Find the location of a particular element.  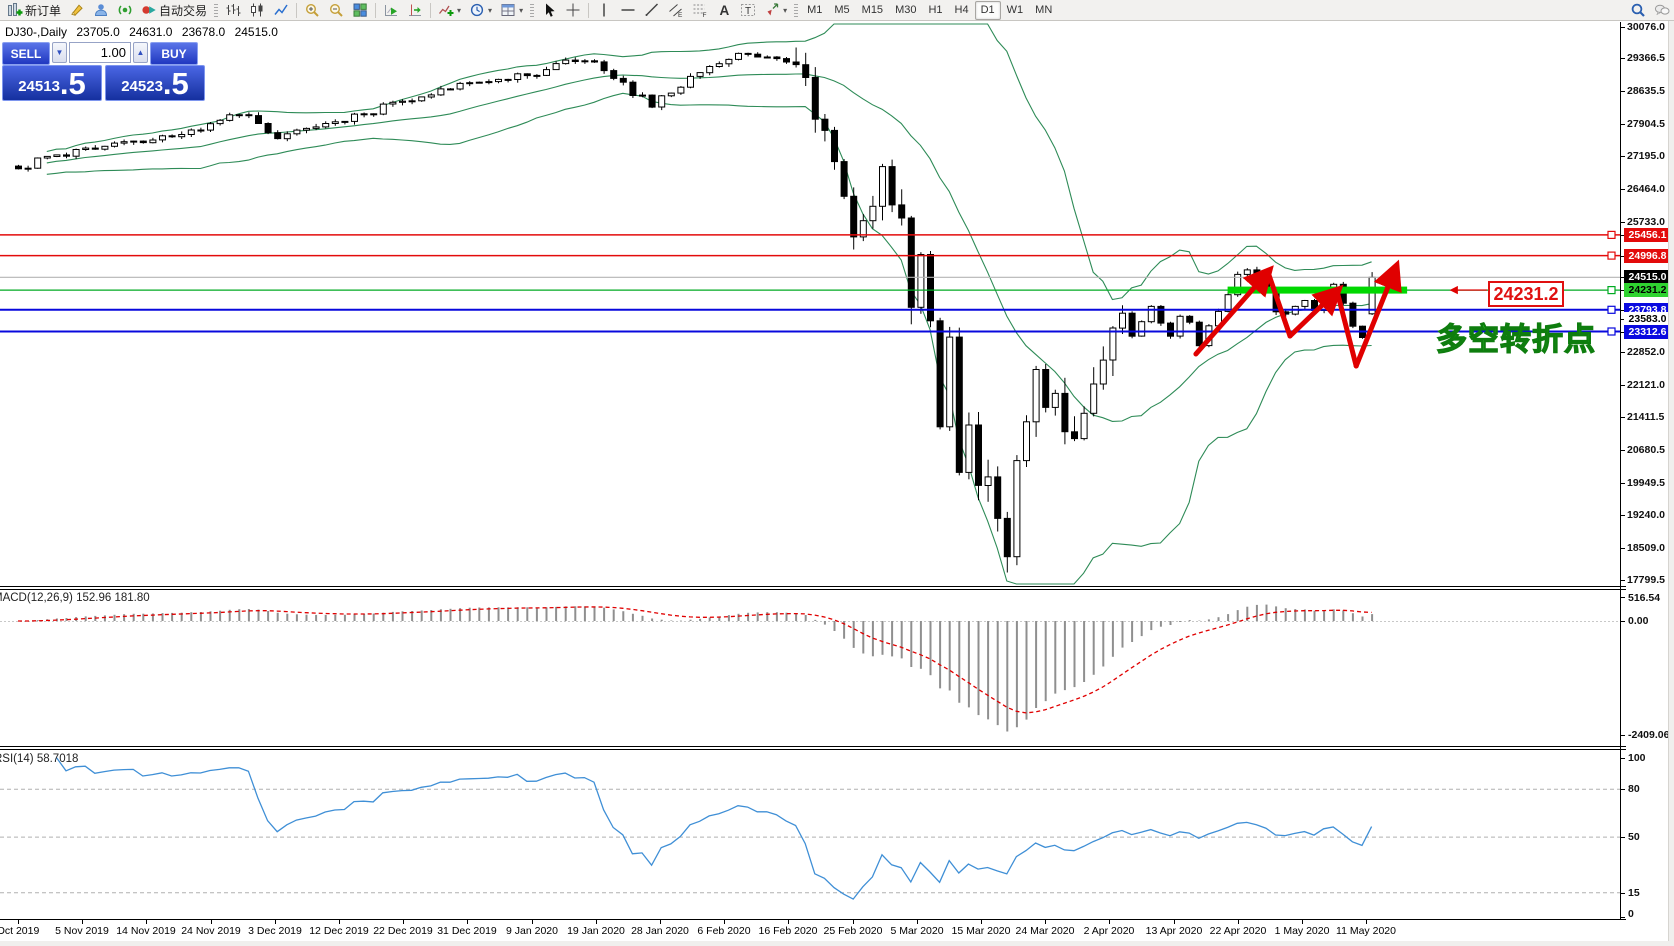

timeframe-h4-button: H4 is located at coordinates (961, 9).